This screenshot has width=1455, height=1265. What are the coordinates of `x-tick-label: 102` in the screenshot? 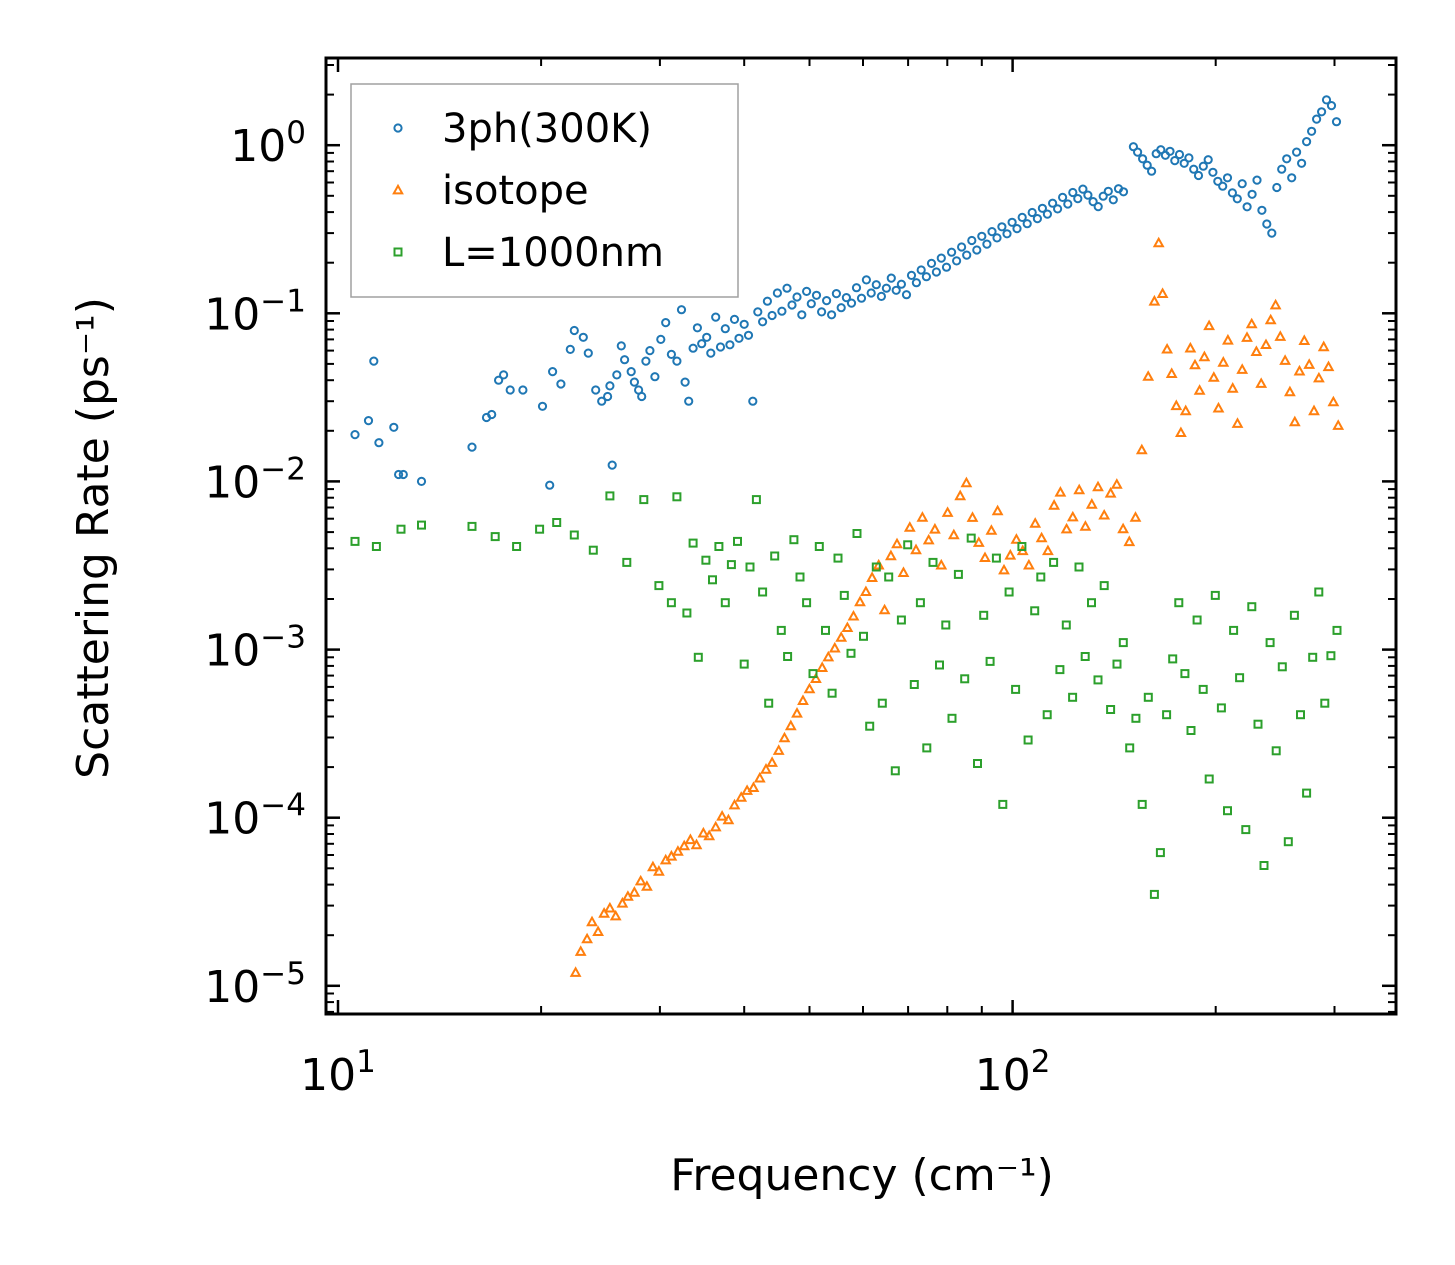 It's located at (1013, 1072).